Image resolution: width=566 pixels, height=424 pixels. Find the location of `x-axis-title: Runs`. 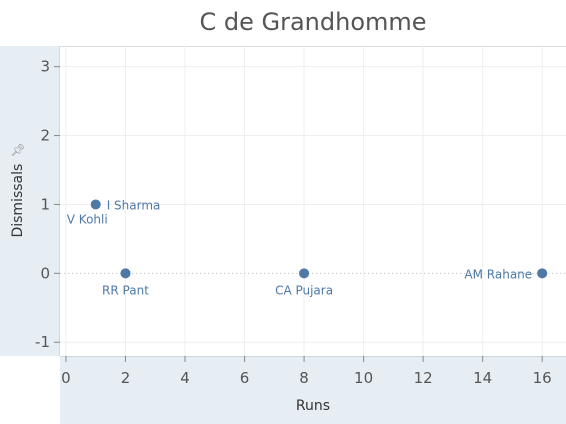

x-axis-title: Runs is located at coordinates (313, 406).